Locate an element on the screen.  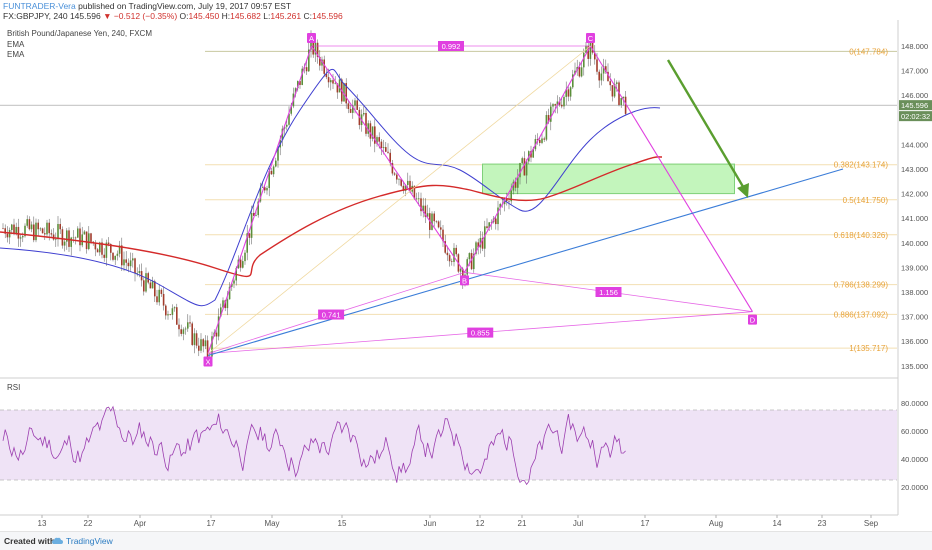
pattern-point-badge-B is located at coordinates (464, 280).